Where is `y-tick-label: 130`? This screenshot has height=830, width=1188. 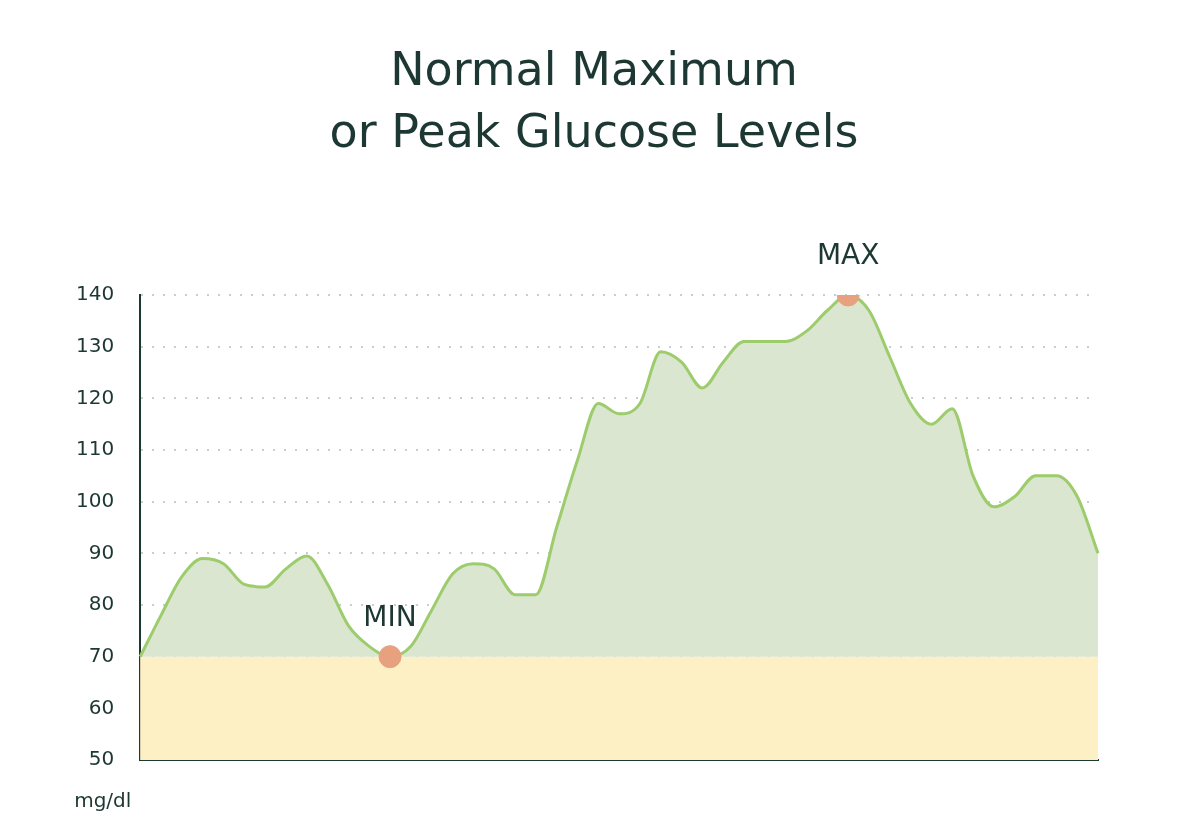
y-tick-label: 130 is located at coordinates (95, 344).